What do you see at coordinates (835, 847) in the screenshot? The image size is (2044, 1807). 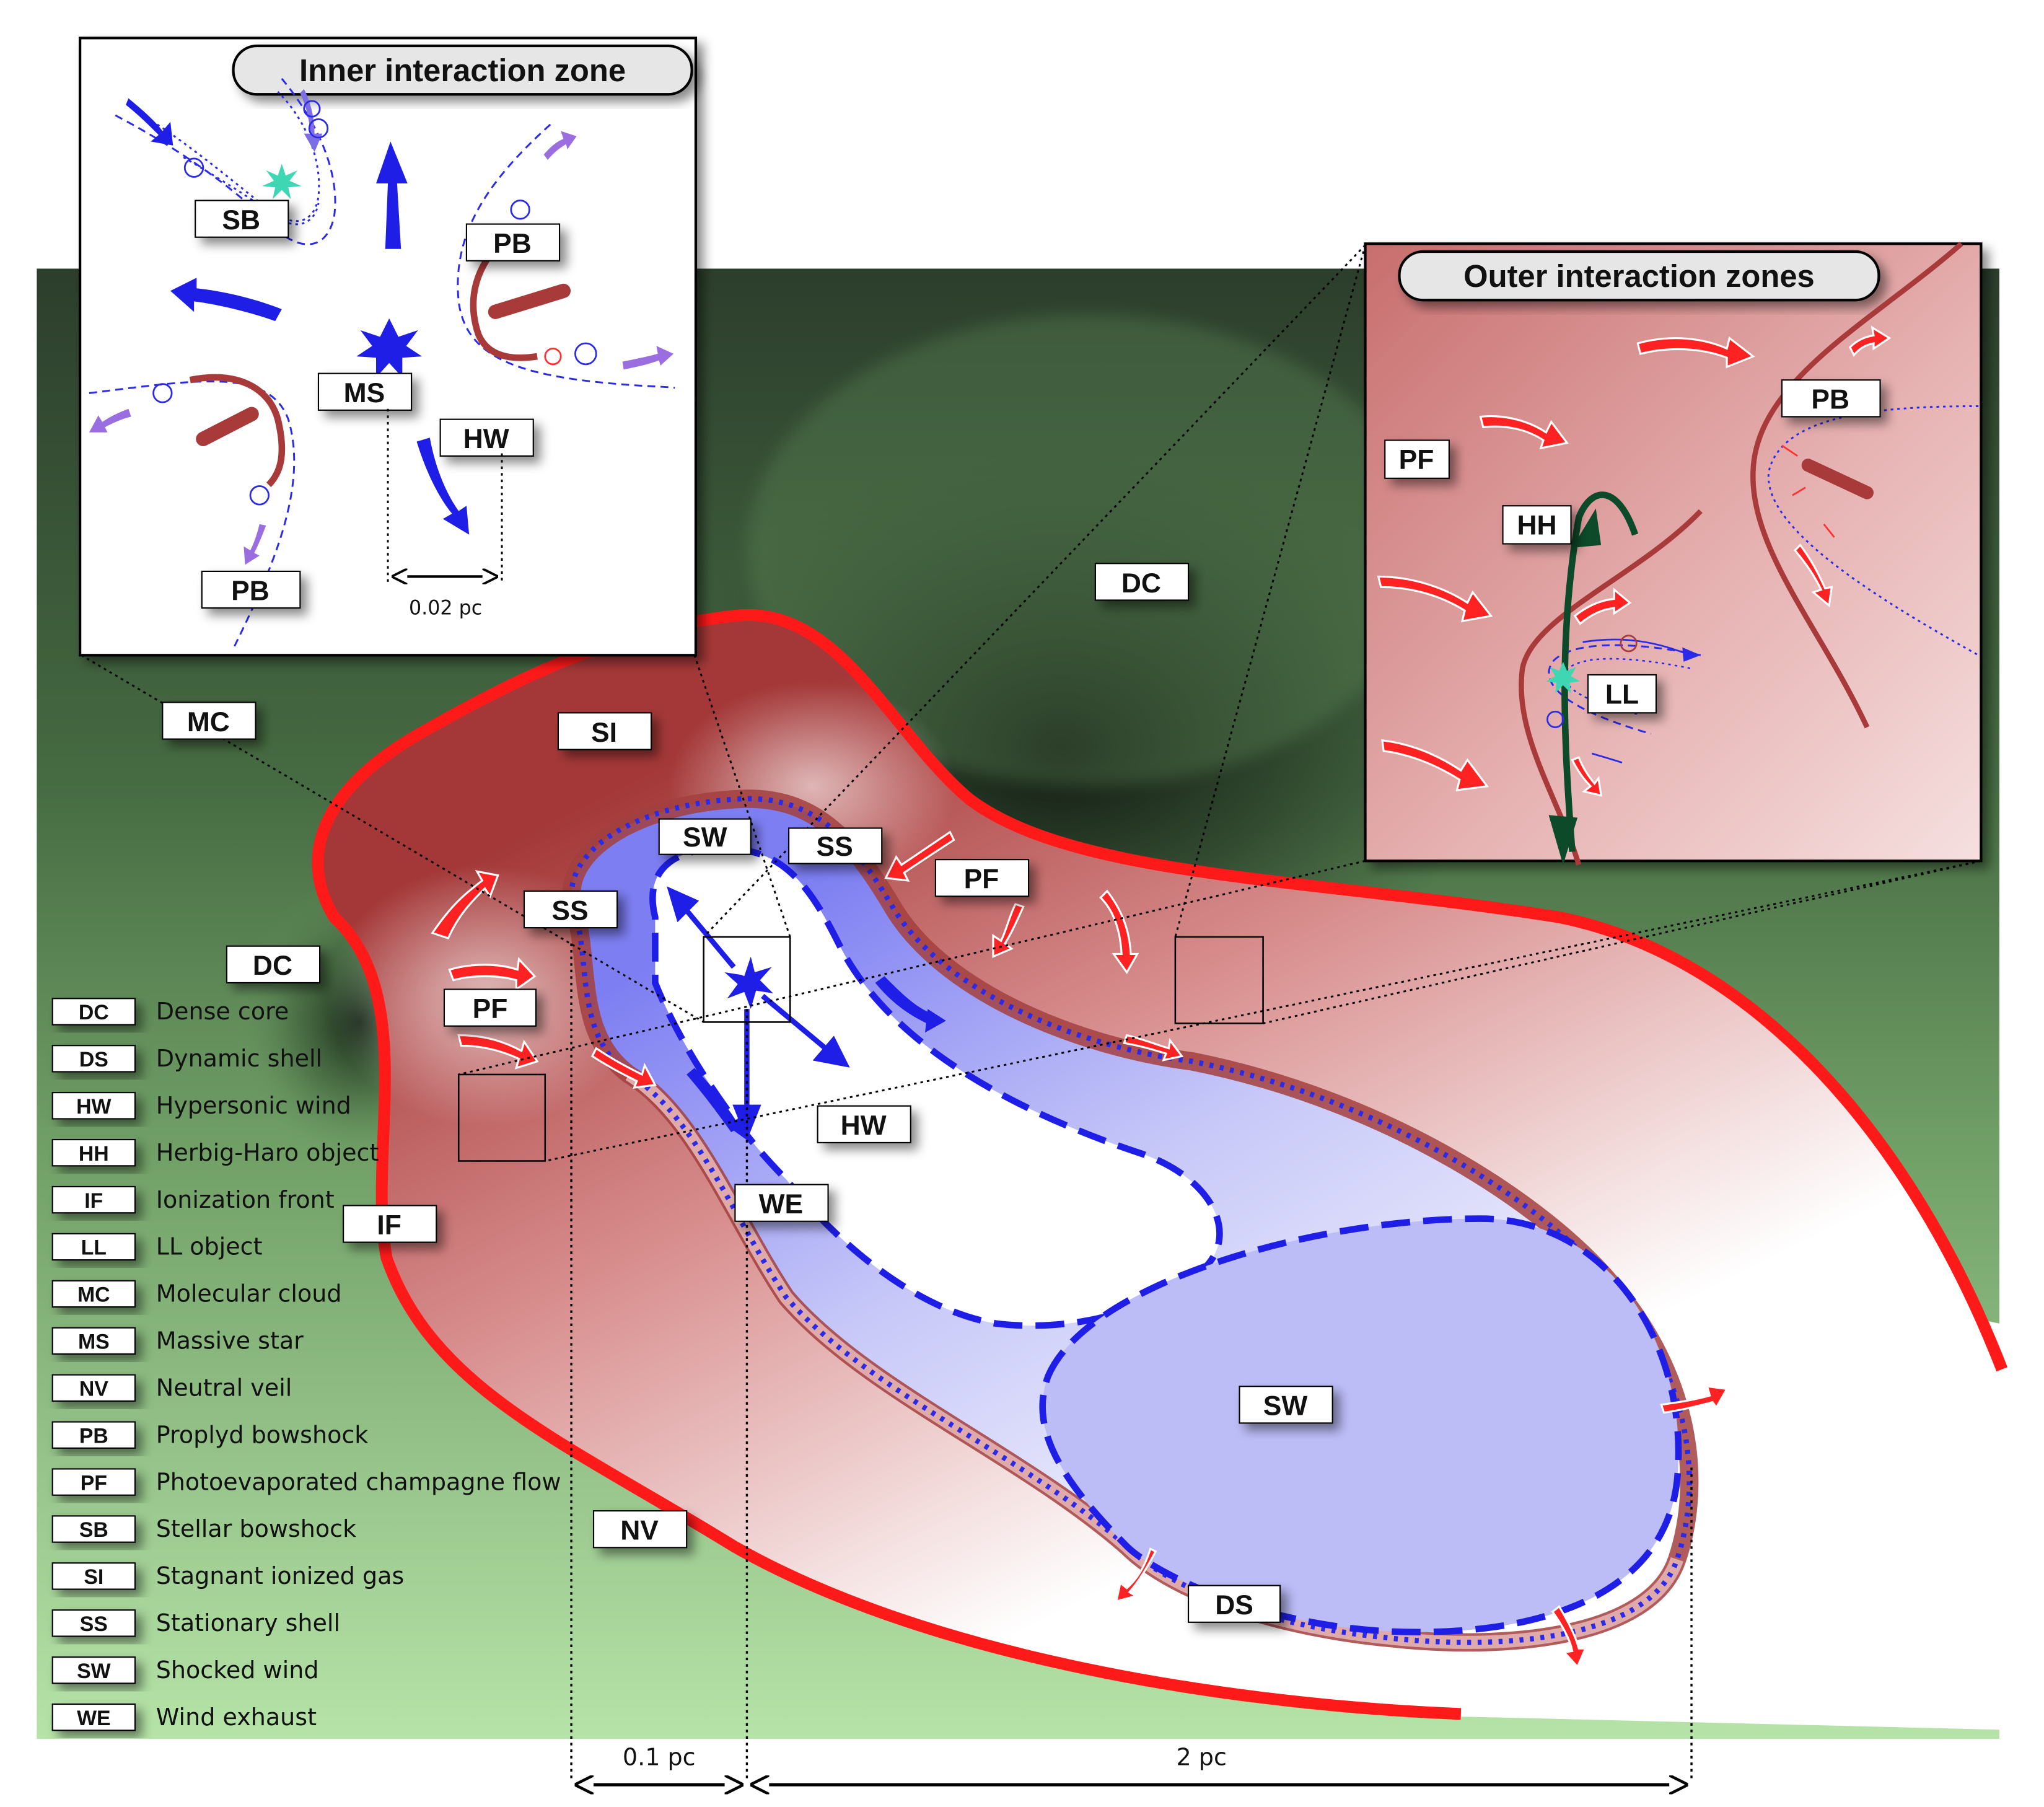 I see `label-ss-top: SS` at bounding box center [835, 847].